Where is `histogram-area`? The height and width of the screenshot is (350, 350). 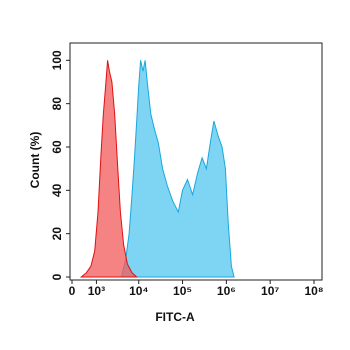
histogram-area is located at coordinates (108, 169).